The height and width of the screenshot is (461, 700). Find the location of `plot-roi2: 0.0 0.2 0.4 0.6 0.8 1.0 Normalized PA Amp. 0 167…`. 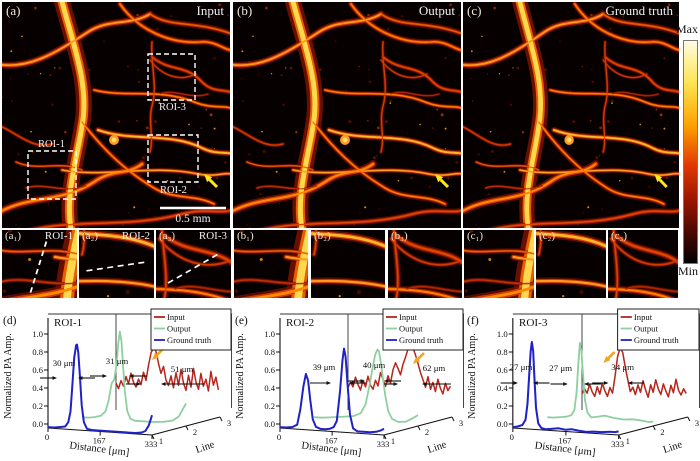

plot-roi2: 0.0 0.2 0.4 0.6 0.8 1.0 Normalized PA Amp. 0 167… is located at coordinates (348, 379).